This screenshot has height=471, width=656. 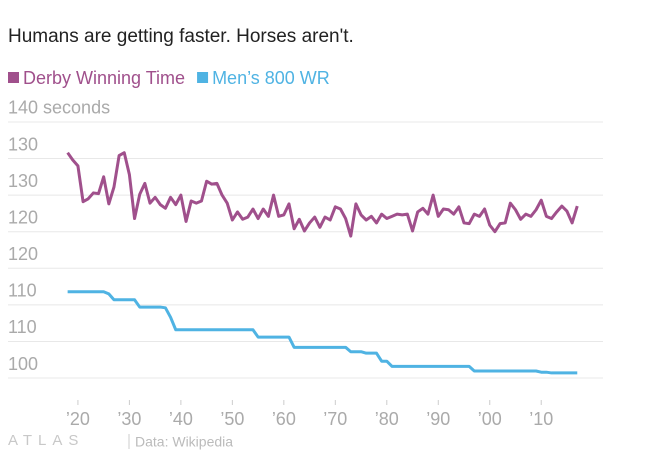 I want to click on x-tick-label: ’30, so click(x=129, y=419).